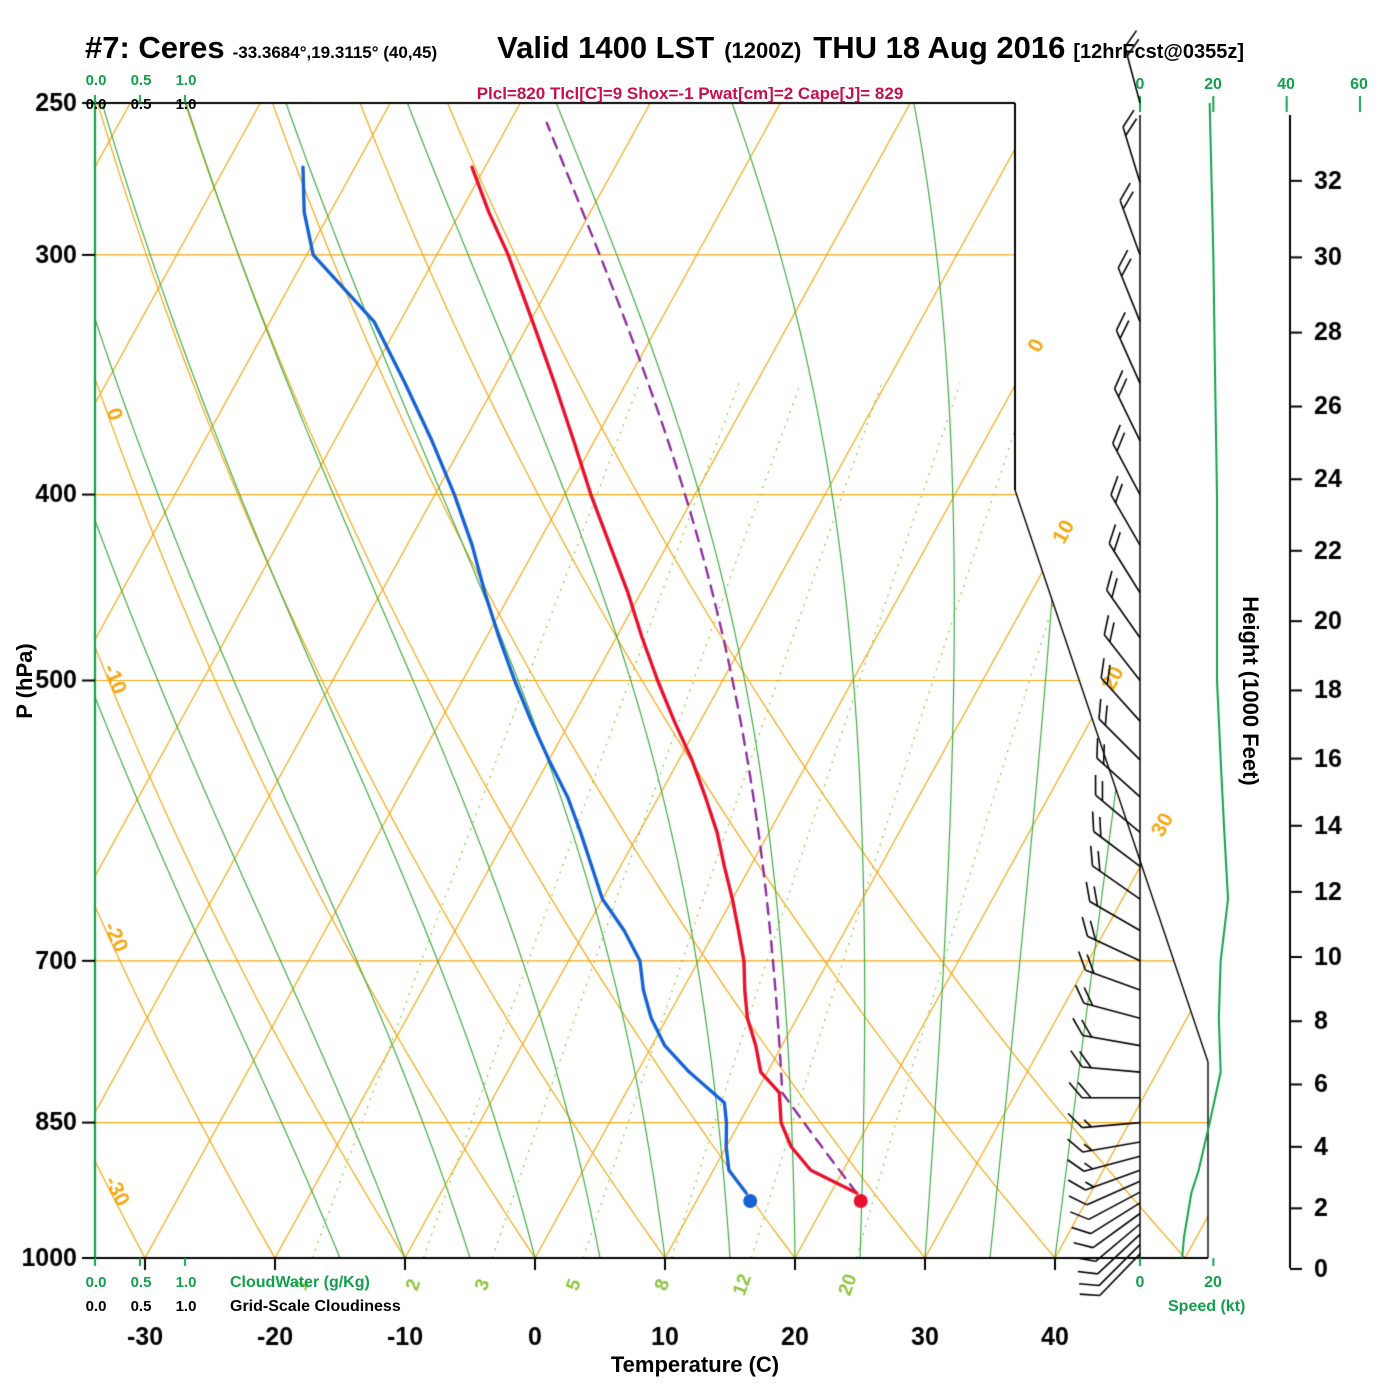 This screenshot has width=1400, height=1400. I want to click on cloudiness-scale-bottom: 0.0 0.5 1.0 Grid-Scale Cloudiness, so click(251, 1307).